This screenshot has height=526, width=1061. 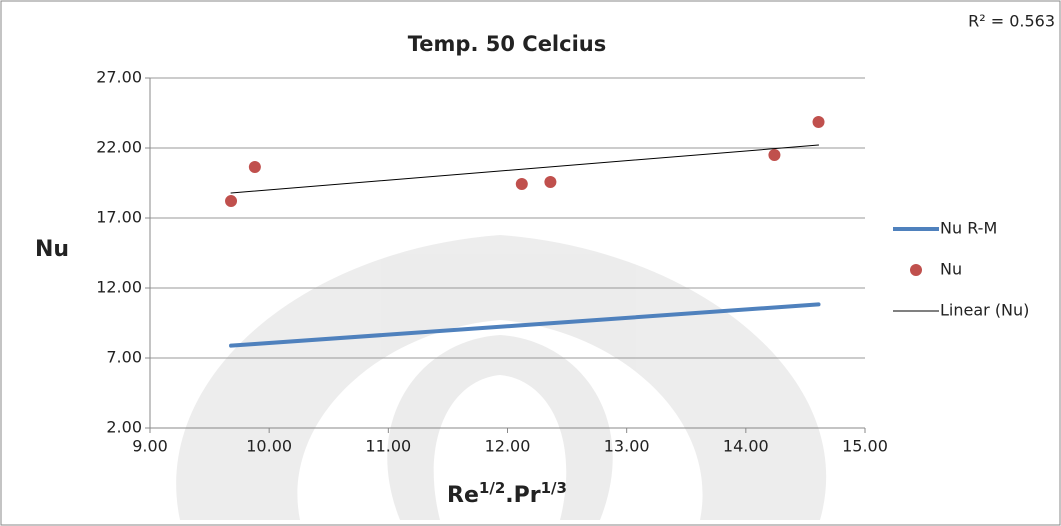 I want to click on legend-swatch, so click(x=916, y=270).